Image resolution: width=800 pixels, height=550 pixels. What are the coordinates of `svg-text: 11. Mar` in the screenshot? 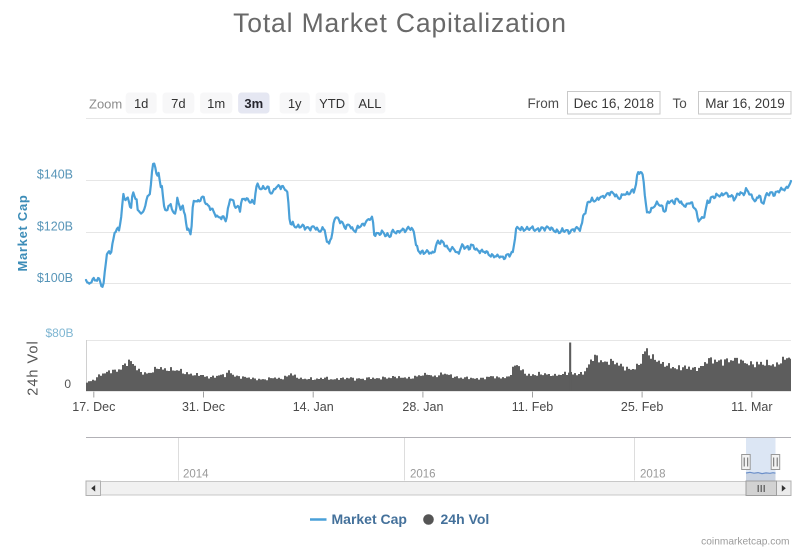 It's located at (751, 407).